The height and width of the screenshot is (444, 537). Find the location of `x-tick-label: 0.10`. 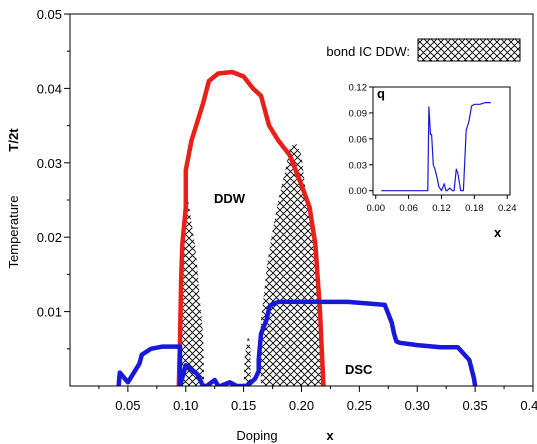

x-tick-label: 0.10 is located at coordinates (185, 405).